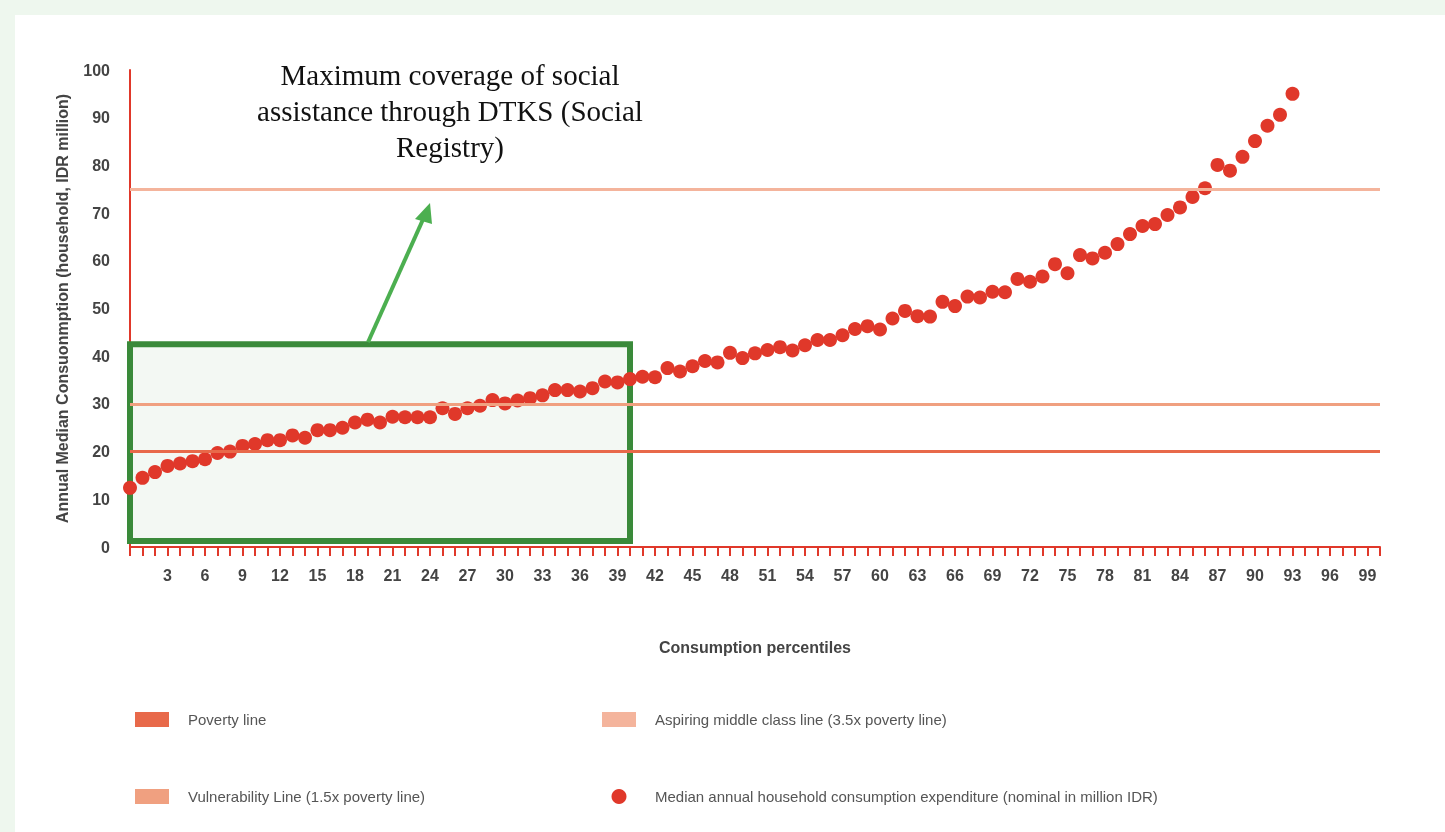  What do you see at coordinates (101, 452) in the screenshot?
I see `y-tick-label: 20` at bounding box center [101, 452].